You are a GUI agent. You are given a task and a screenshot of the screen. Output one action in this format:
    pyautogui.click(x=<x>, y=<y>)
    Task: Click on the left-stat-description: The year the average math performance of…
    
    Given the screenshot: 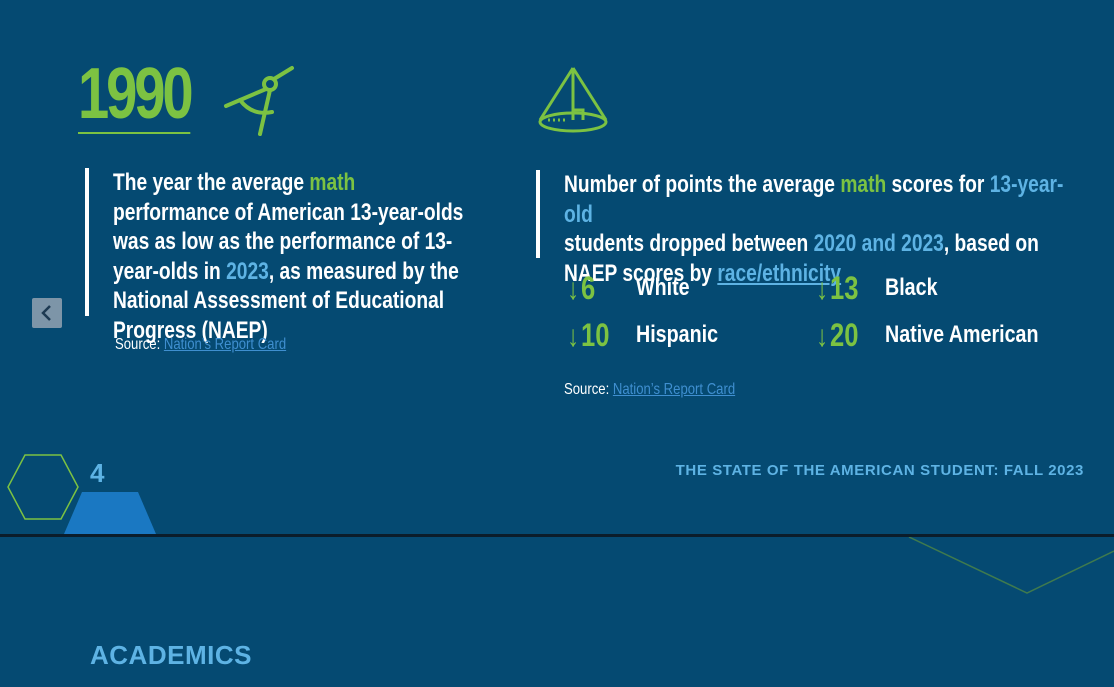 What is the action you would take?
    pyautogui.click(x=288, y=256)
    